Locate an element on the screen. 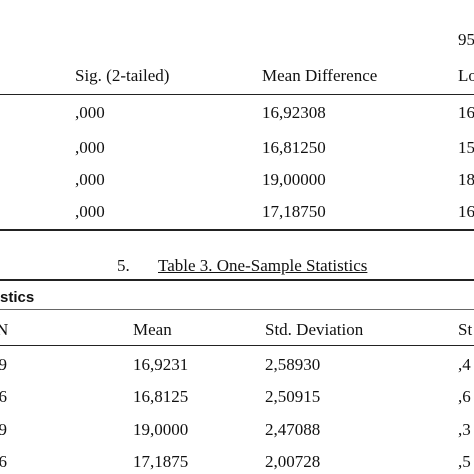  cell: 2,00728 is located at coordinates (293, 461).